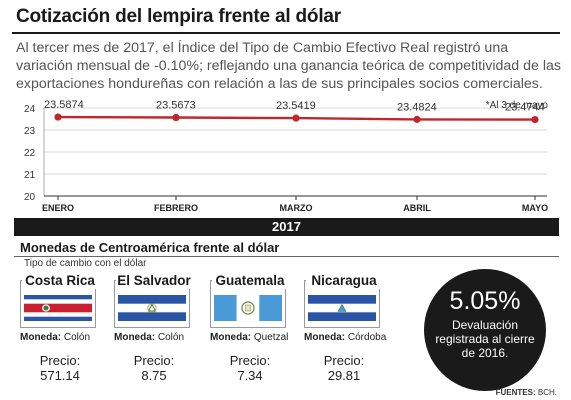  I want to click on currency-name: Quetzal, so click(271, 337).